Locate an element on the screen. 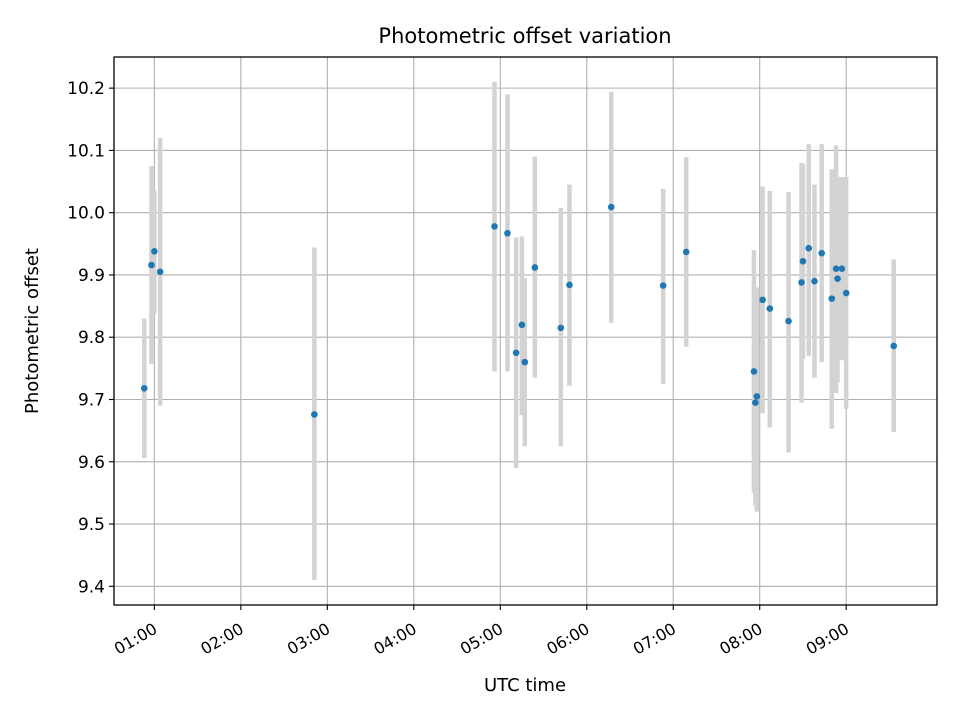 Image resolution: width=960 pixels, height=720 pixels. x-axis-label: UTC time is located at coordinates (525, 685).